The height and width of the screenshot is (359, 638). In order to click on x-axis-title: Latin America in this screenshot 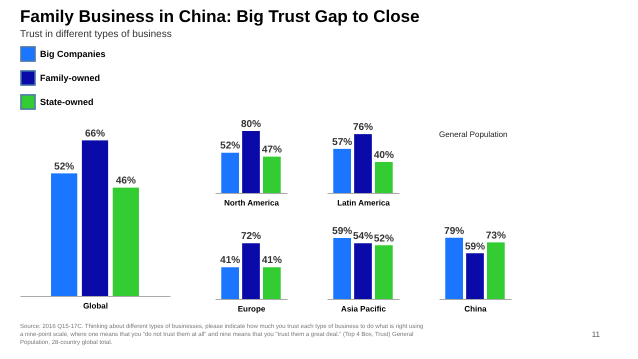, I will do `click(363, 203)`.